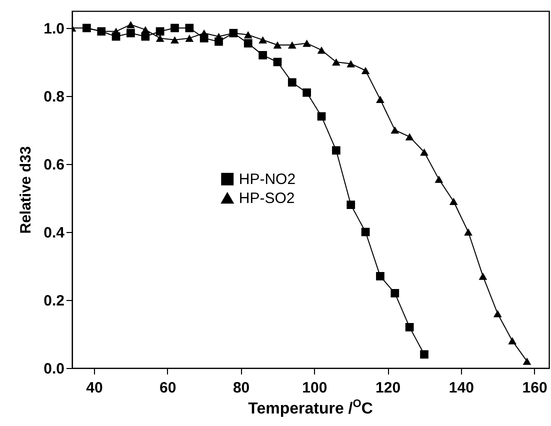  I want to click on y-axis-title: Relative d33, so click(26, 190).